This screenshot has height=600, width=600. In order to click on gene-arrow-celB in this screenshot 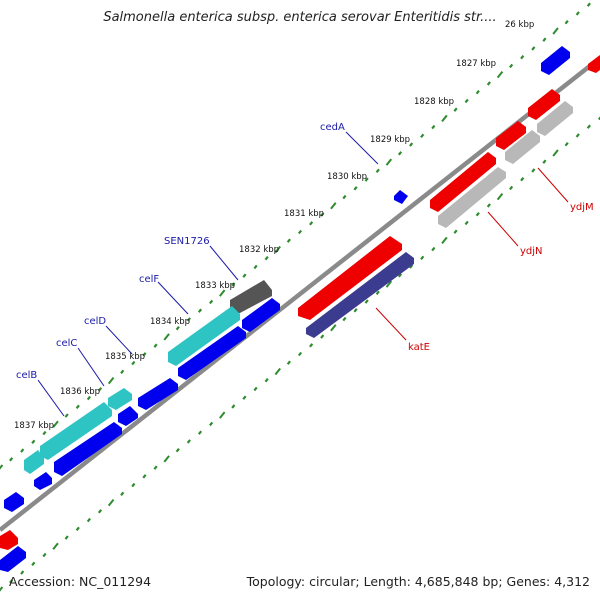, I will do `click(76, 431)`.